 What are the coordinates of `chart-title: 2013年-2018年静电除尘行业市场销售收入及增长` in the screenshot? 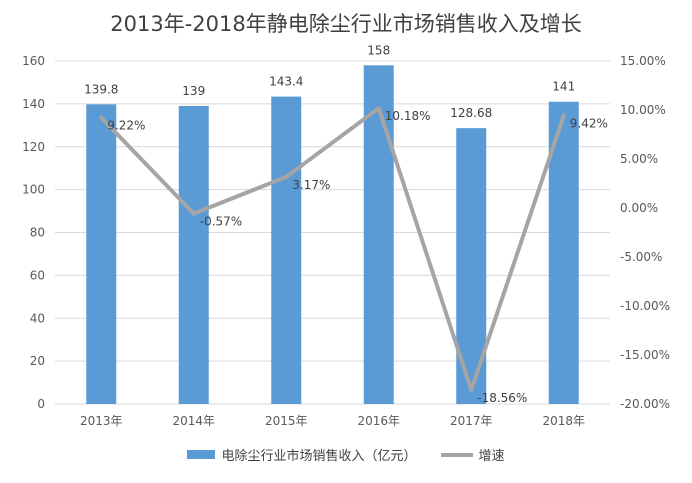 It's located at (346, 24).